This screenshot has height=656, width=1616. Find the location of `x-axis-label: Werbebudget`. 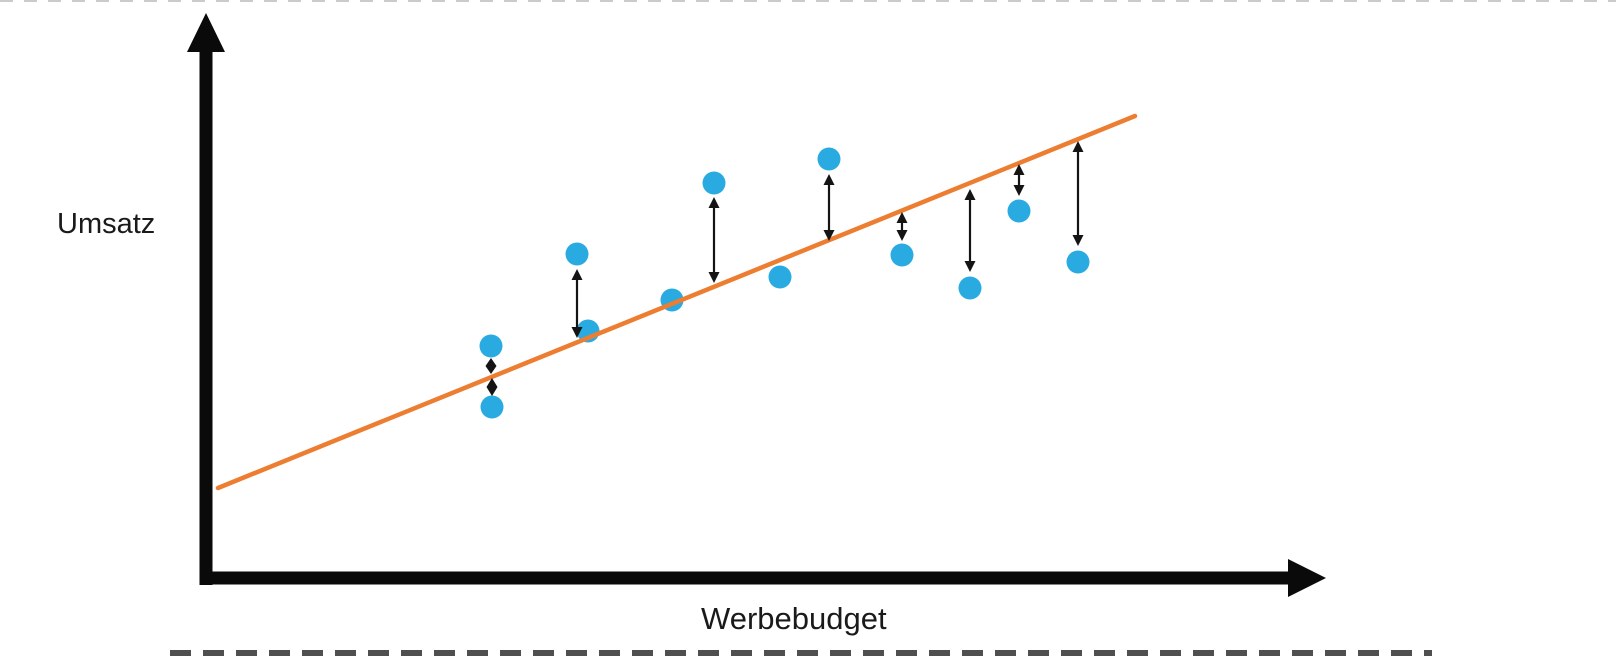

x-axis-label: Werbebudget is located at coordinates (794, 618).